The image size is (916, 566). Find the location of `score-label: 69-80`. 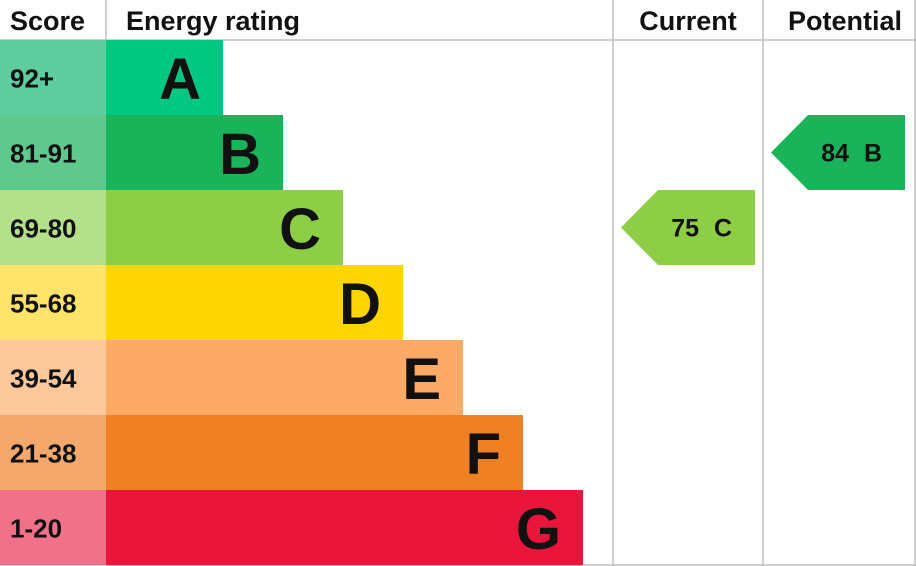

score-label: 69-80 is located at coordinates (43, 229).